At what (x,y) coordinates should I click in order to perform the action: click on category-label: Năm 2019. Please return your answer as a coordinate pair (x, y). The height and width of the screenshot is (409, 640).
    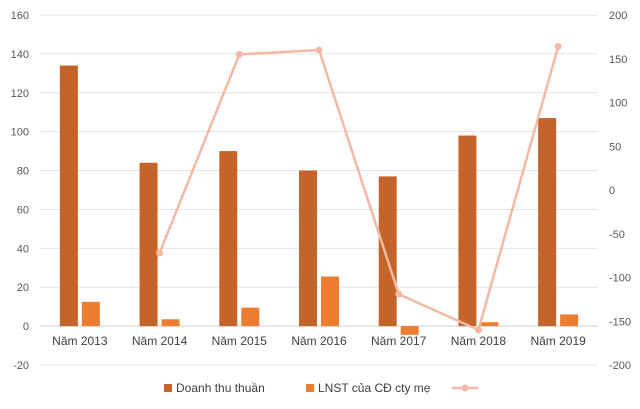
    Looking at the image, I should click on (558, 341).